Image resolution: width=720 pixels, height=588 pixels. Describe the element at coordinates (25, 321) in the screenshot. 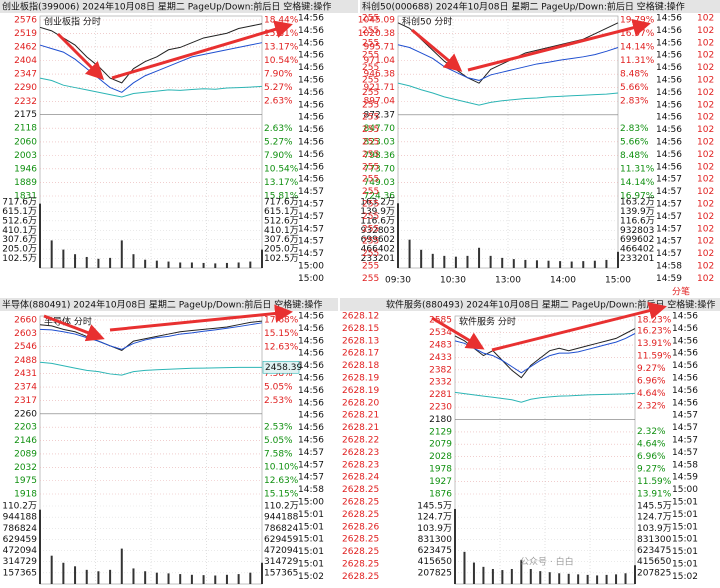

I see `y-tick-label: 2660` at that location.